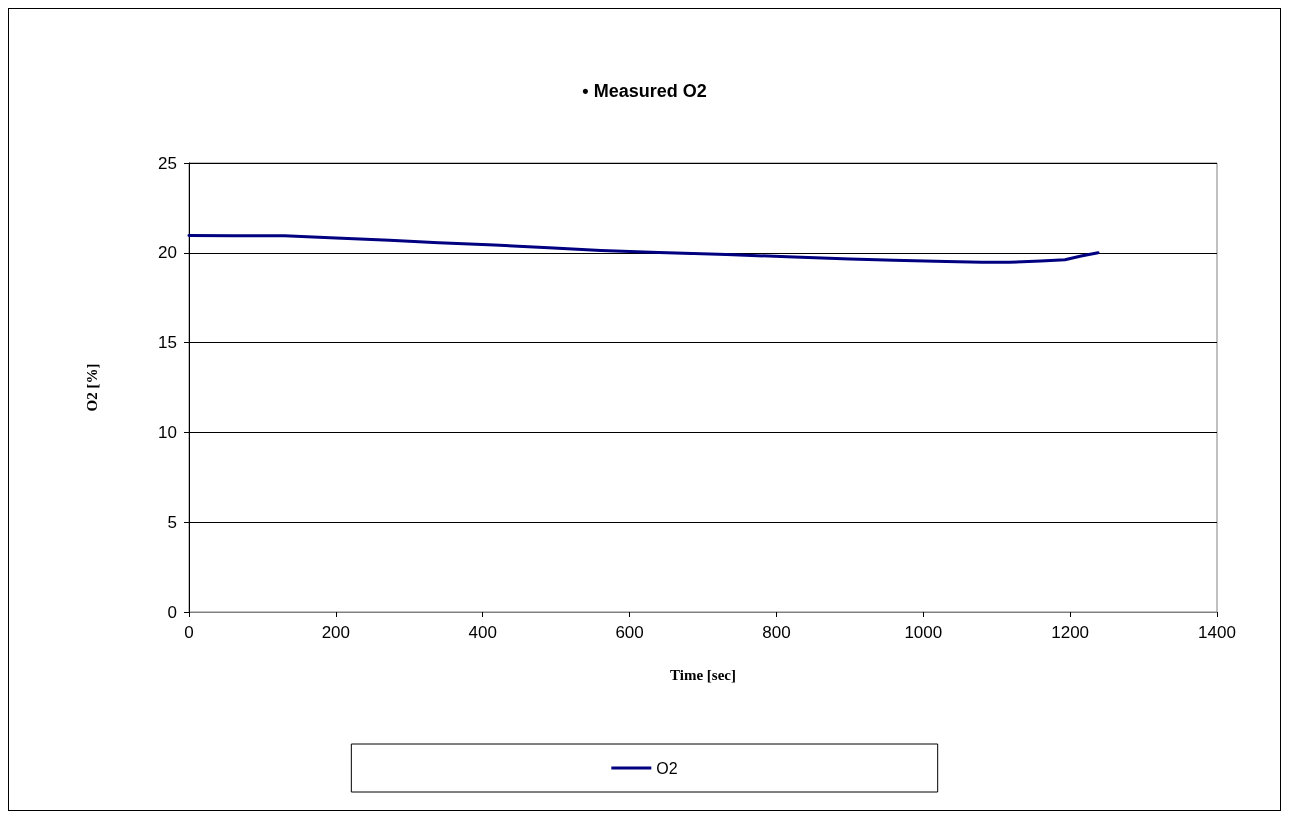 Image resolution: width=1289 pixels, height=819 pixels. I want to click on x-tick-label: 0, so click(189, 632).